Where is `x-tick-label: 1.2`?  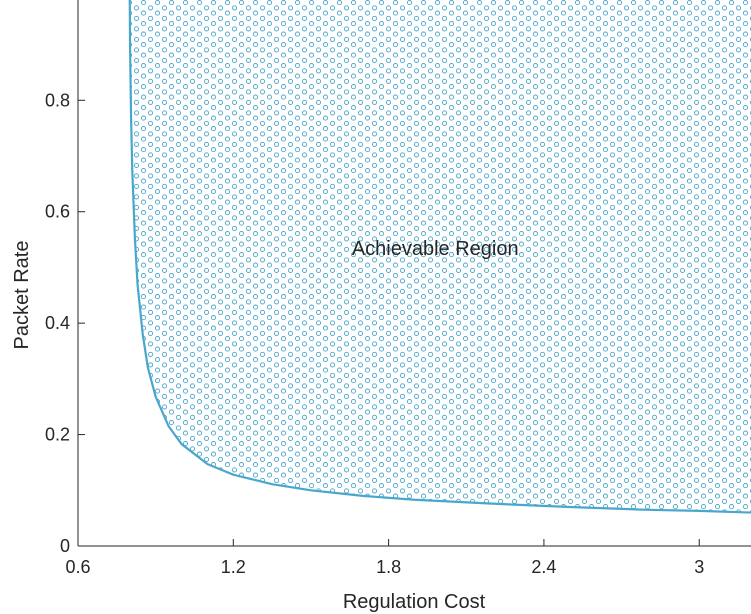 x-tick-label: 1.2 is located at coordinates (233, 567).